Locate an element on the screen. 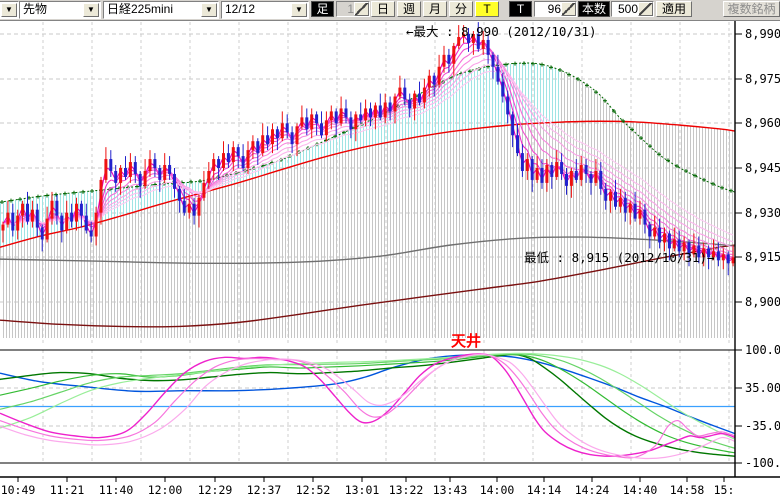 The width and height of the screenshot is (780, 500). clipped-combo: ▼ is located at coordinates (9, 10).